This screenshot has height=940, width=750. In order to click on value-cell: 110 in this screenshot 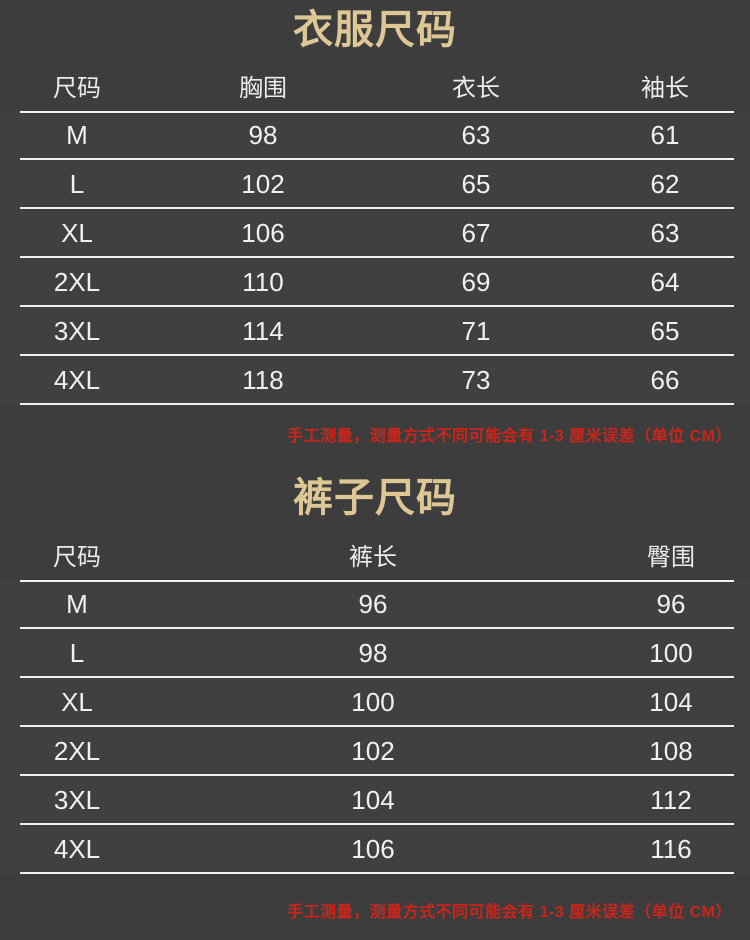, I will do `click(263, 282)`.